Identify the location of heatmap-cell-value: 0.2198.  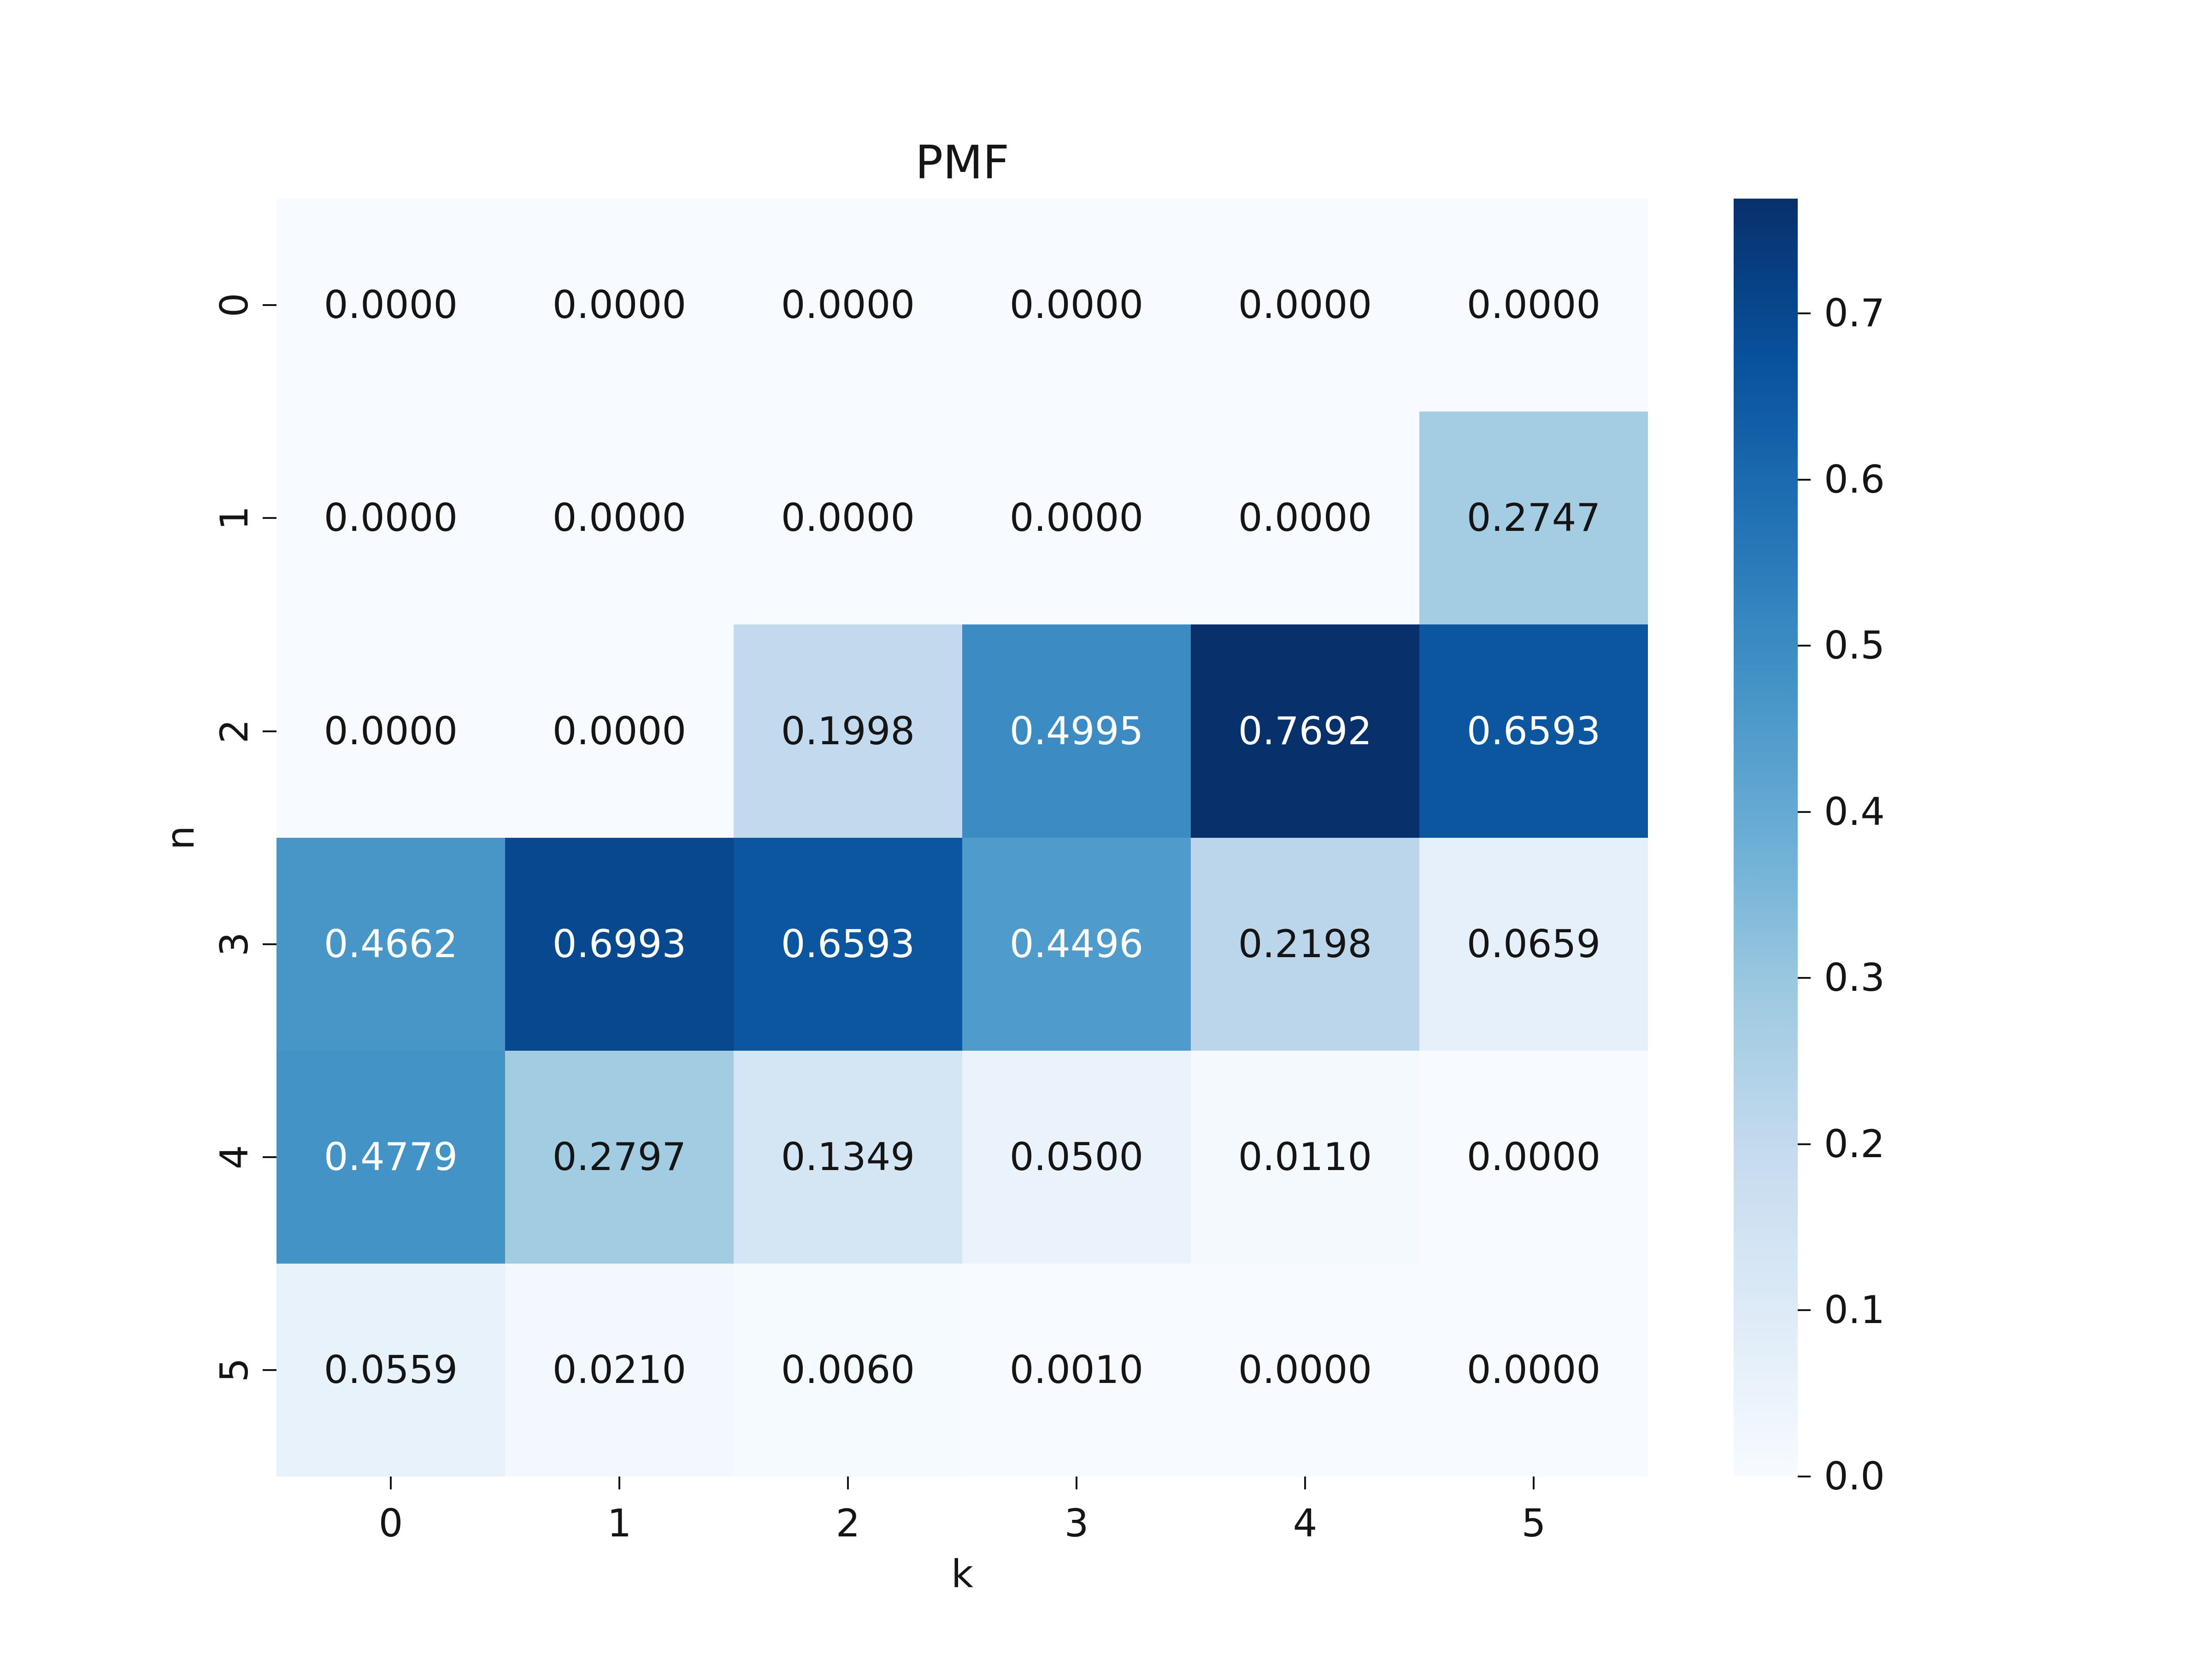
(1305, 944).